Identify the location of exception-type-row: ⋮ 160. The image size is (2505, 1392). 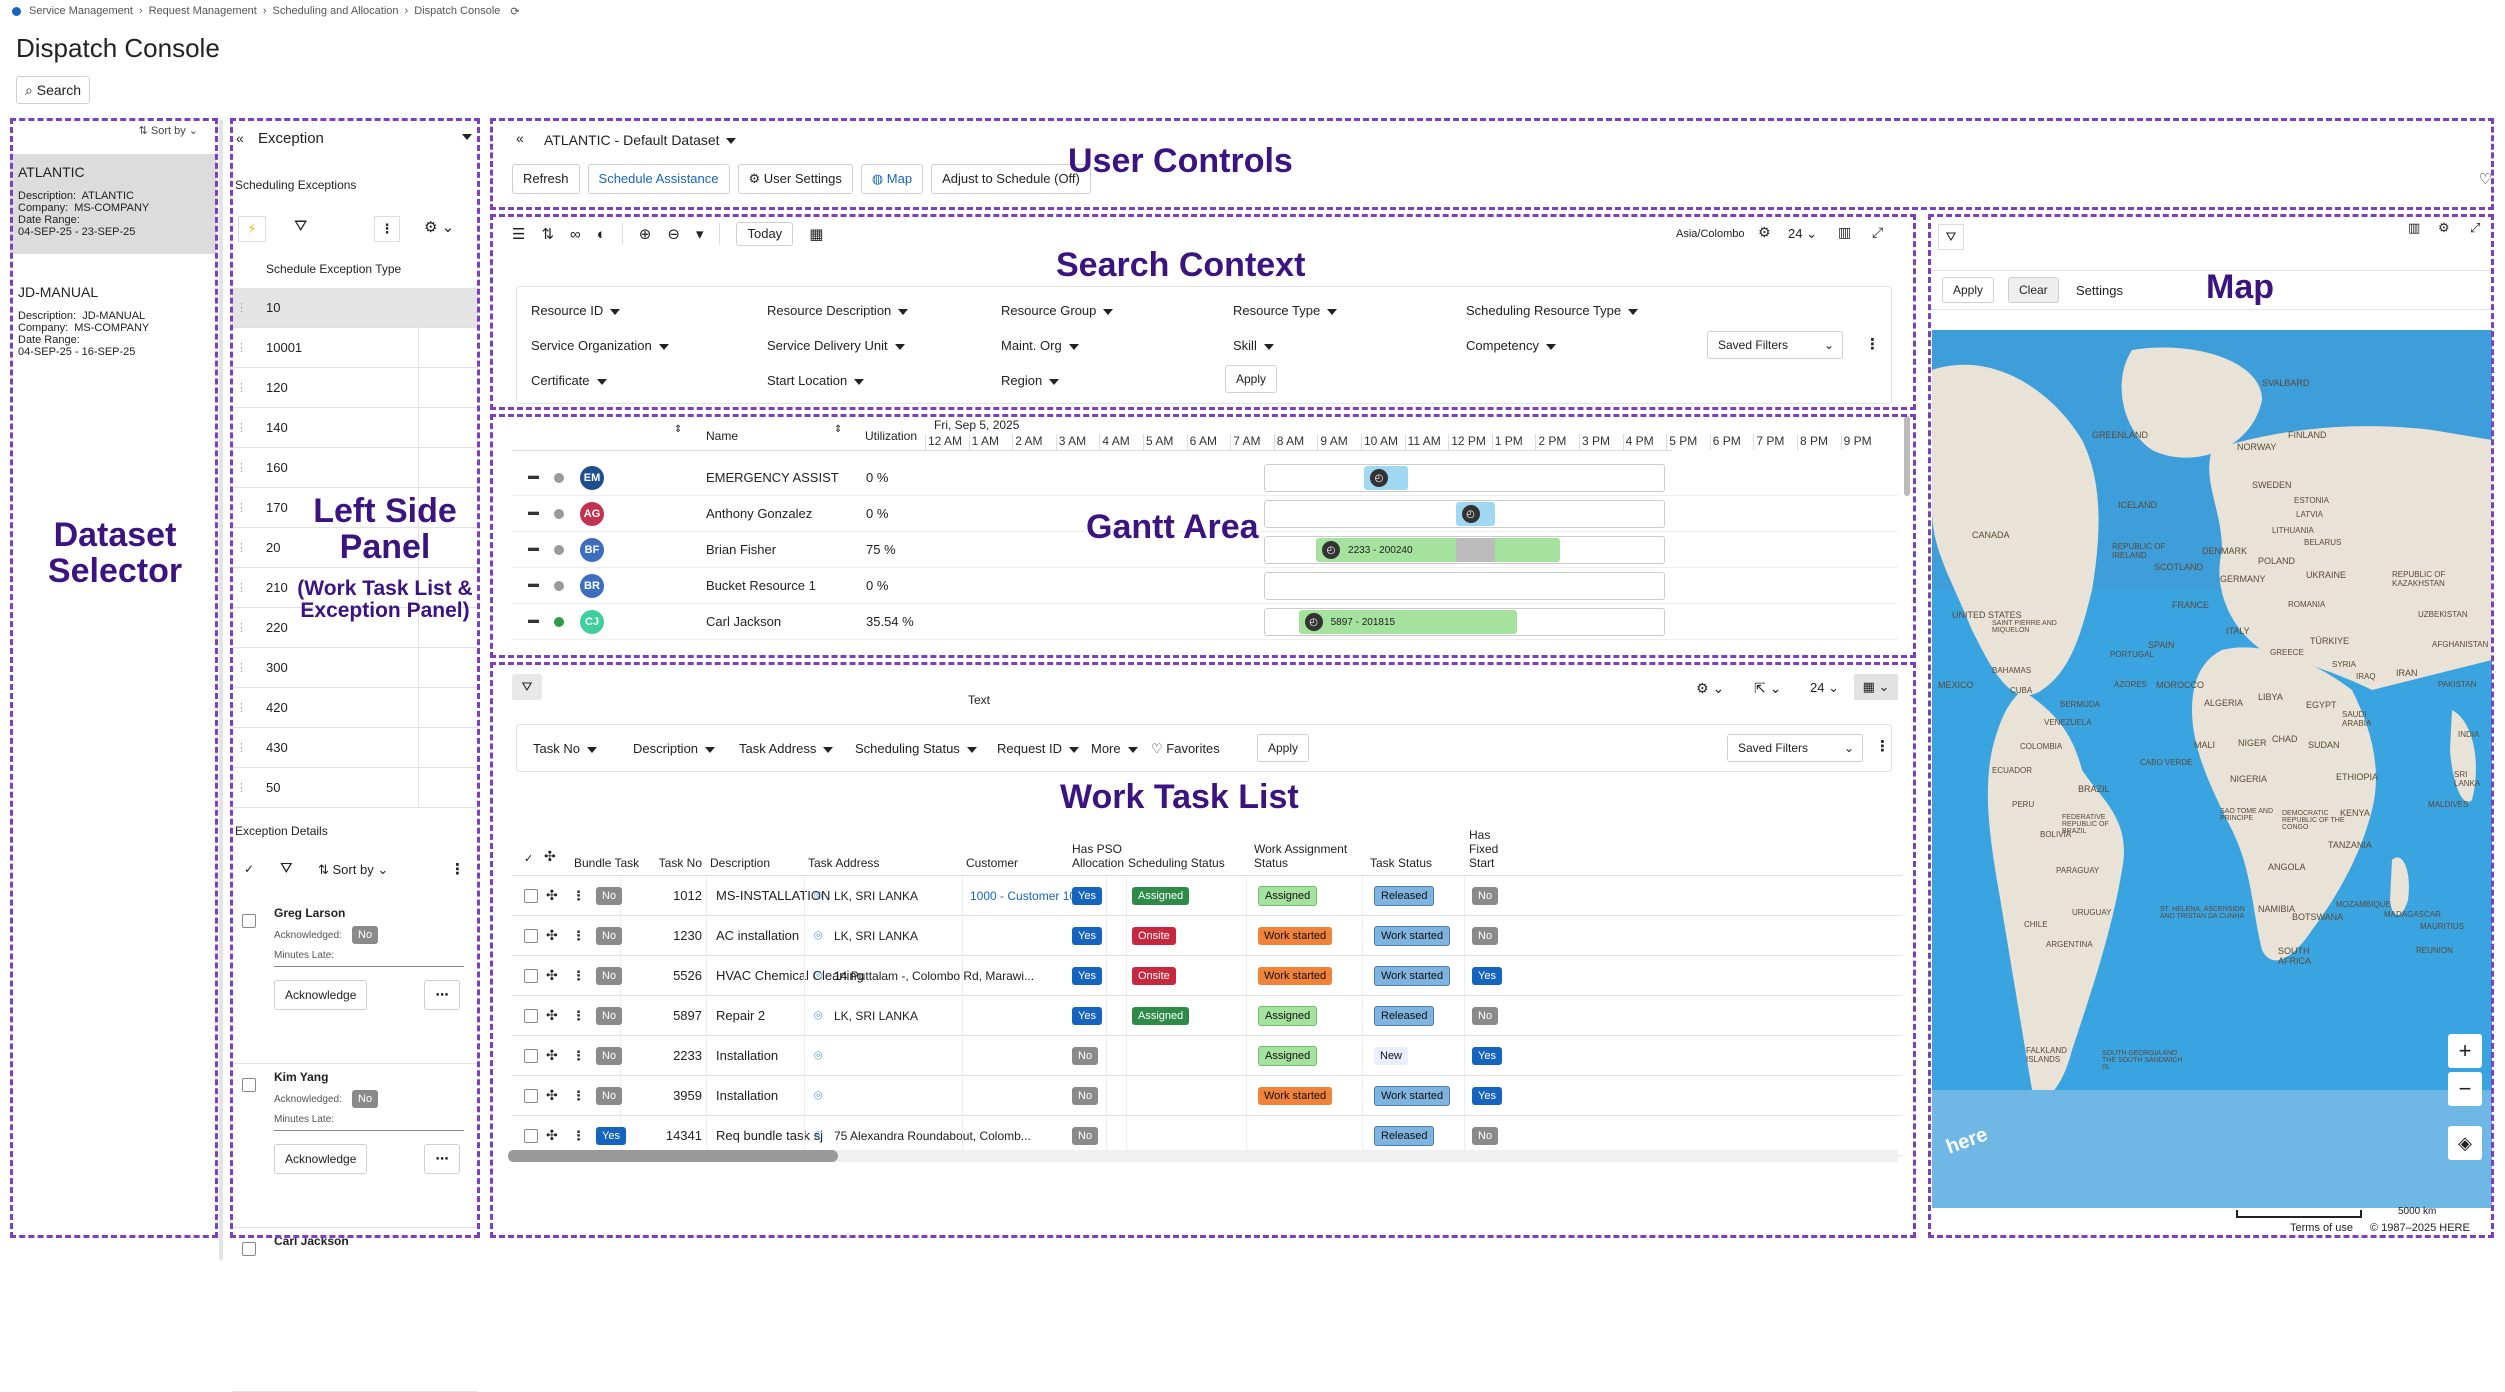
(355, 468).